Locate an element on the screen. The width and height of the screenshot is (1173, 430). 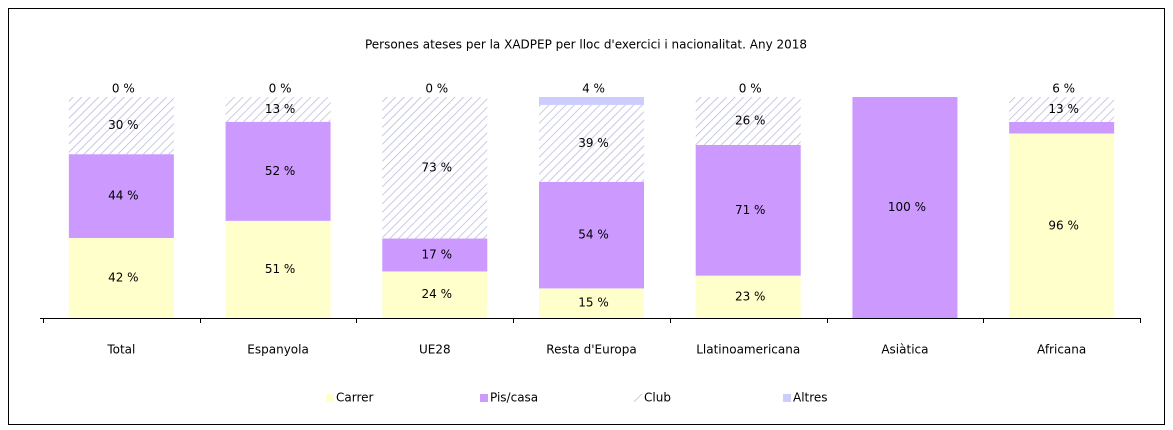
data-label: 26 % is located at coordinates (750, 120).